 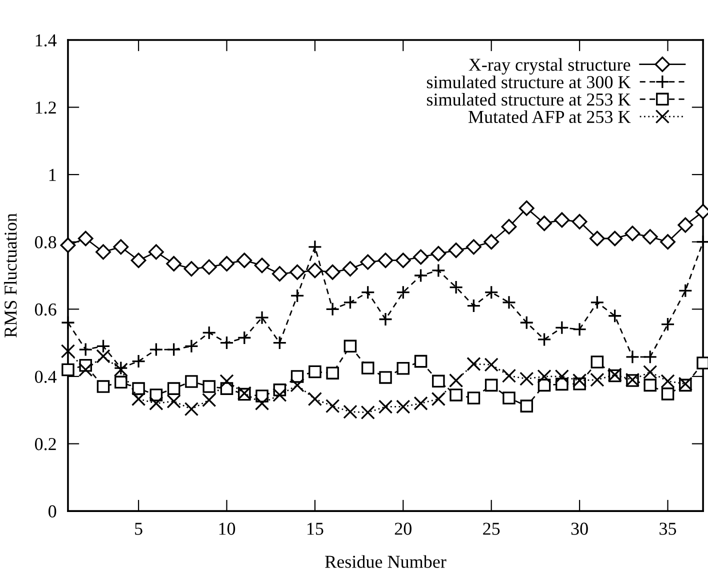 I want to click on y-tick-label: 0.4, so click(x=45, y=376).